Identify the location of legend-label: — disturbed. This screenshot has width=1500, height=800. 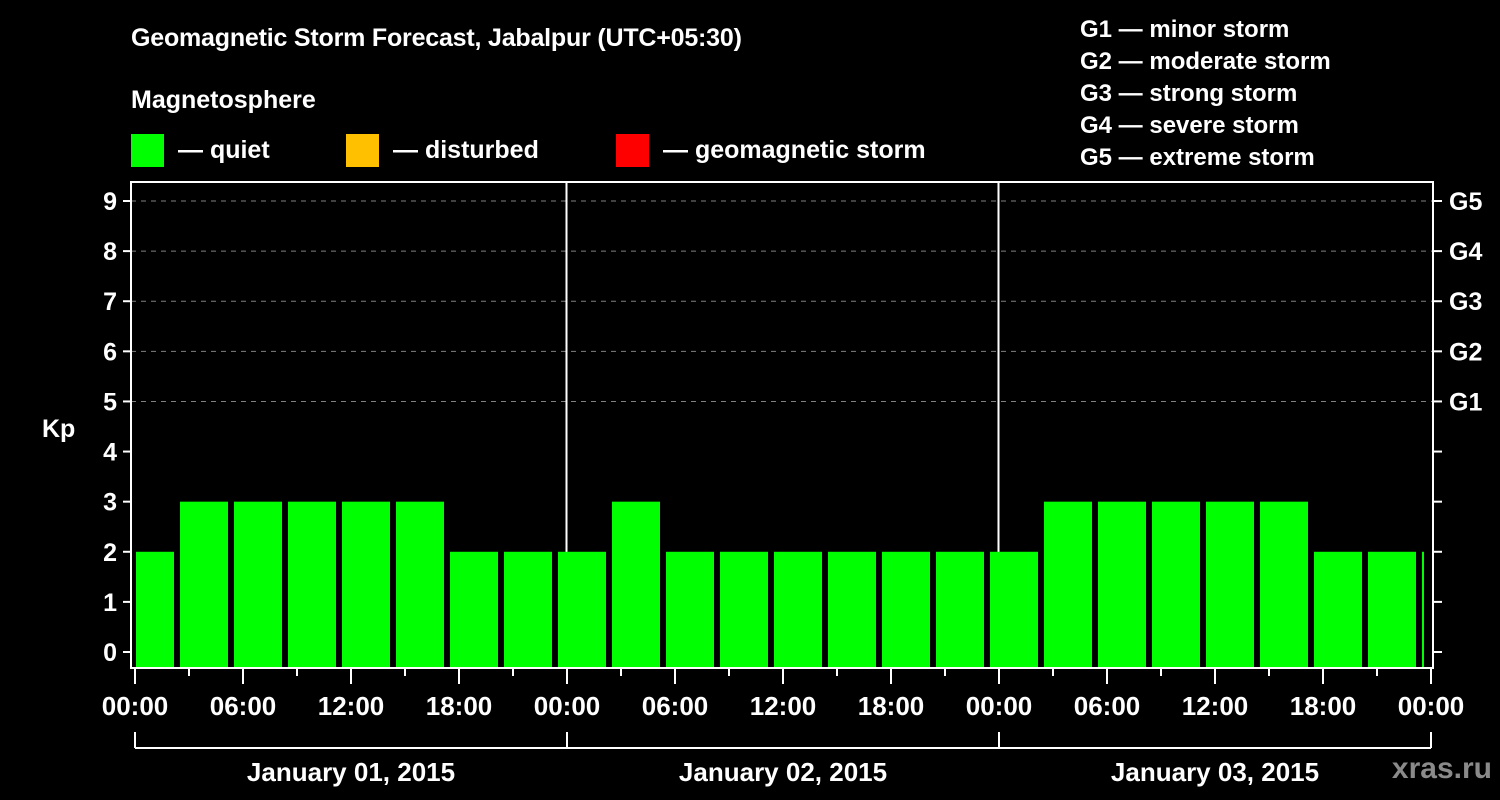
(466, 150).